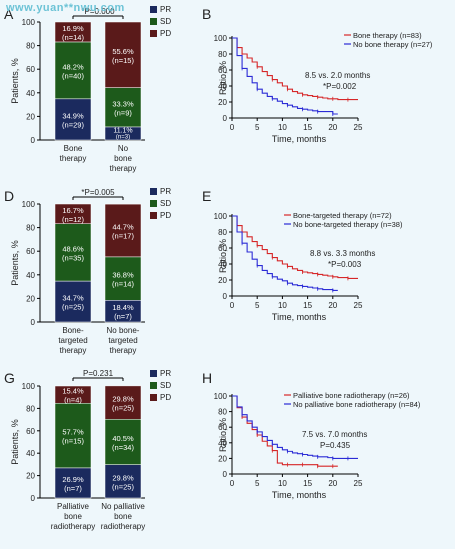 The image size is (455, 549). I want to click on y-tick-label-D: 40, so click(30, 275).